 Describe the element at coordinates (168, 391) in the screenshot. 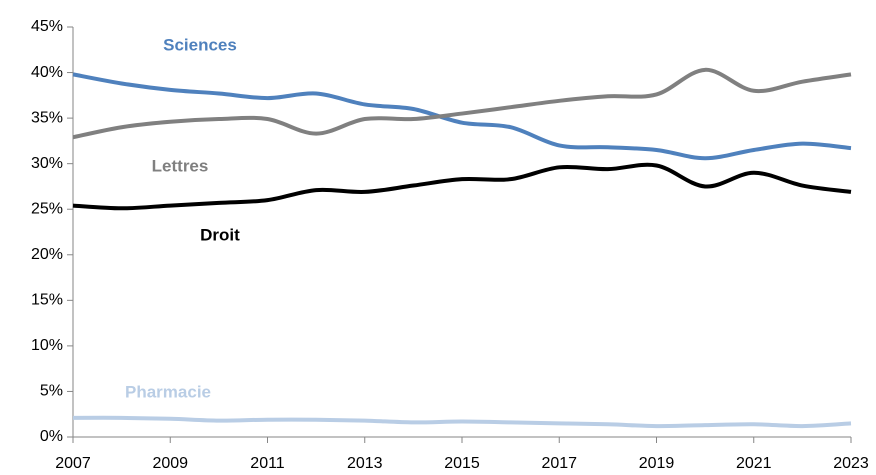

I see `series-label: Pharmacie` at that location.